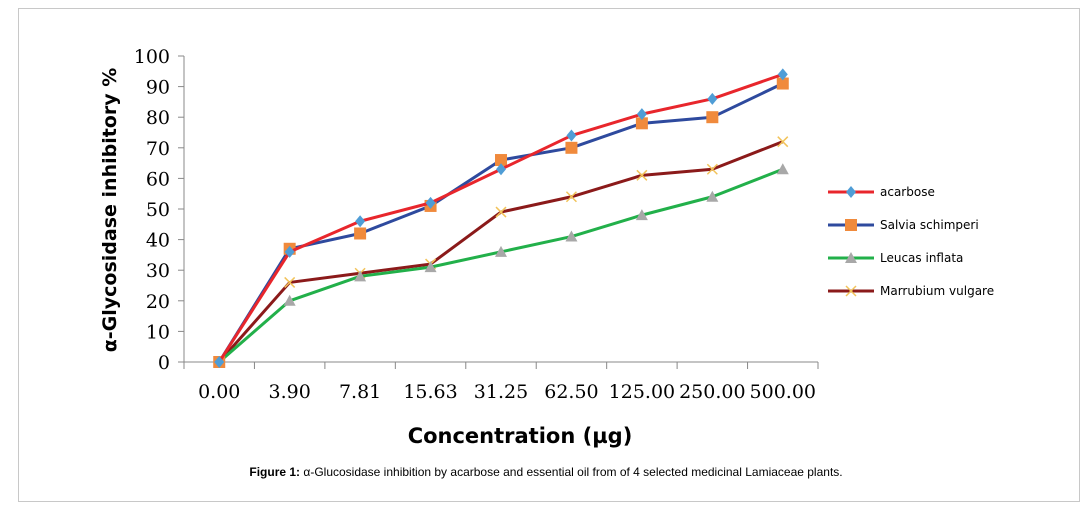 The width and height of the screenshot is (1092, 513). What do you see at coordinates (360, 392) in the screenshot?
I see `x-tick-label: 7.81` at bounding box center [360, 392].